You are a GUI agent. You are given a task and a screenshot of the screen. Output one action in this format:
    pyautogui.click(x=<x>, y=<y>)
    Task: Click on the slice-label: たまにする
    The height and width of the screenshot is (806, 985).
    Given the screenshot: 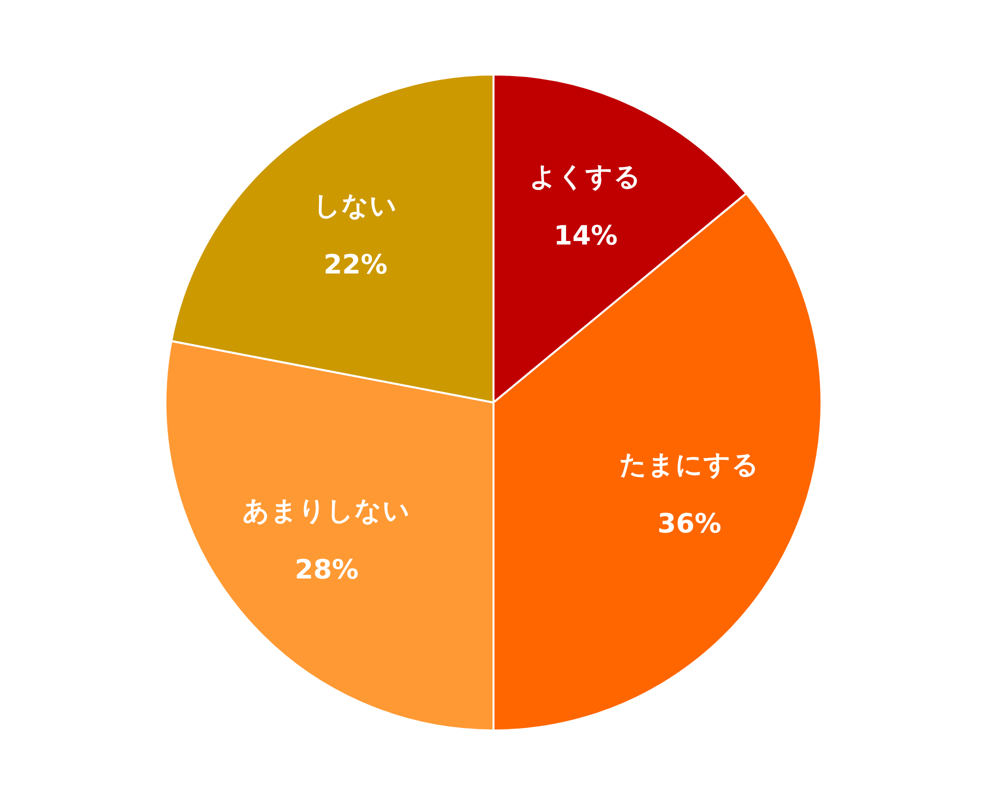 What is the action you would take?
    pyautogui.click(x=689, y=465)
    